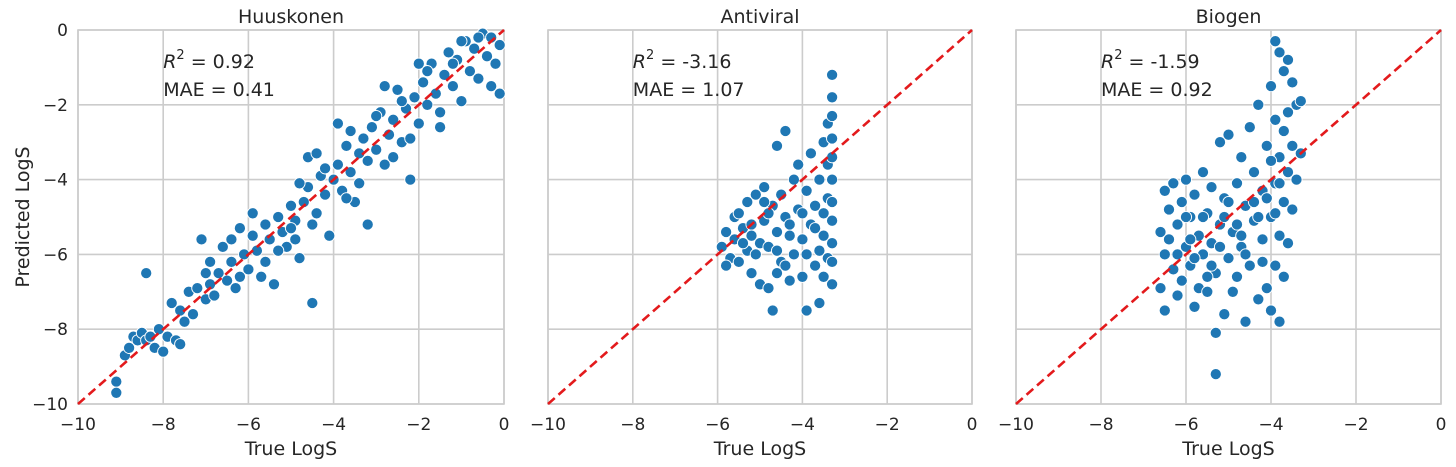  Describe the element at coordinates (1230, 208) in the screenshot. I see `scatter-points` at that location.